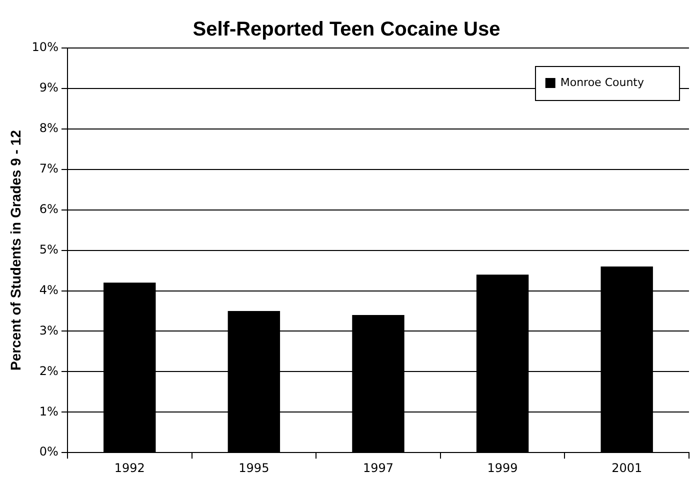 This screenshot has width=697, height=487. I want to click on y-tick-label: 10%, so click(45, 47).